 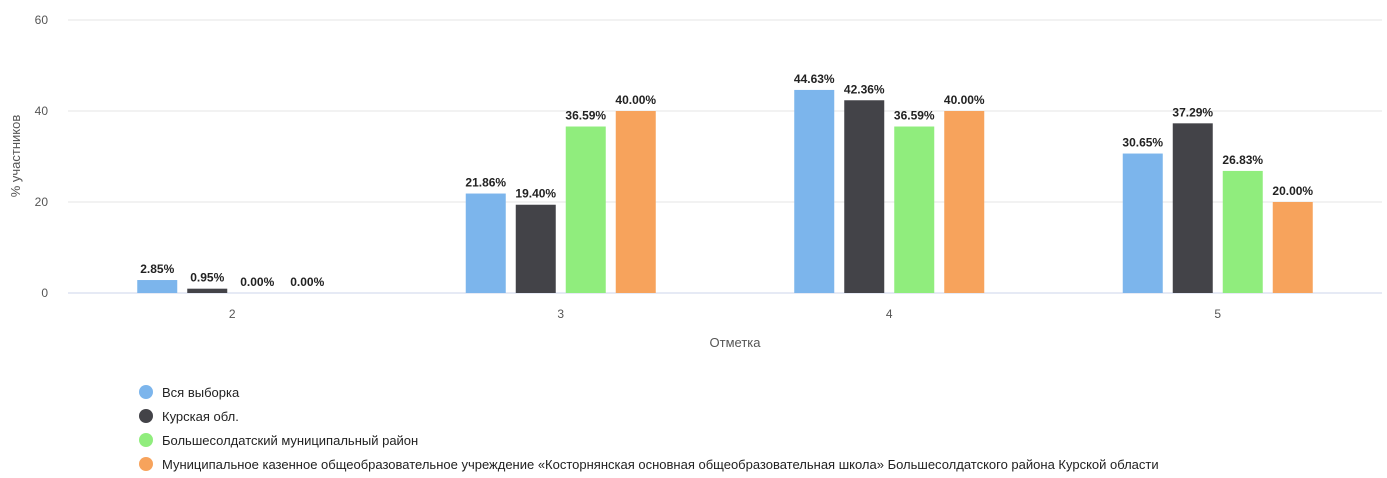 I want to click on bar-data-label: 21.86%, so click(x=485, y=183).